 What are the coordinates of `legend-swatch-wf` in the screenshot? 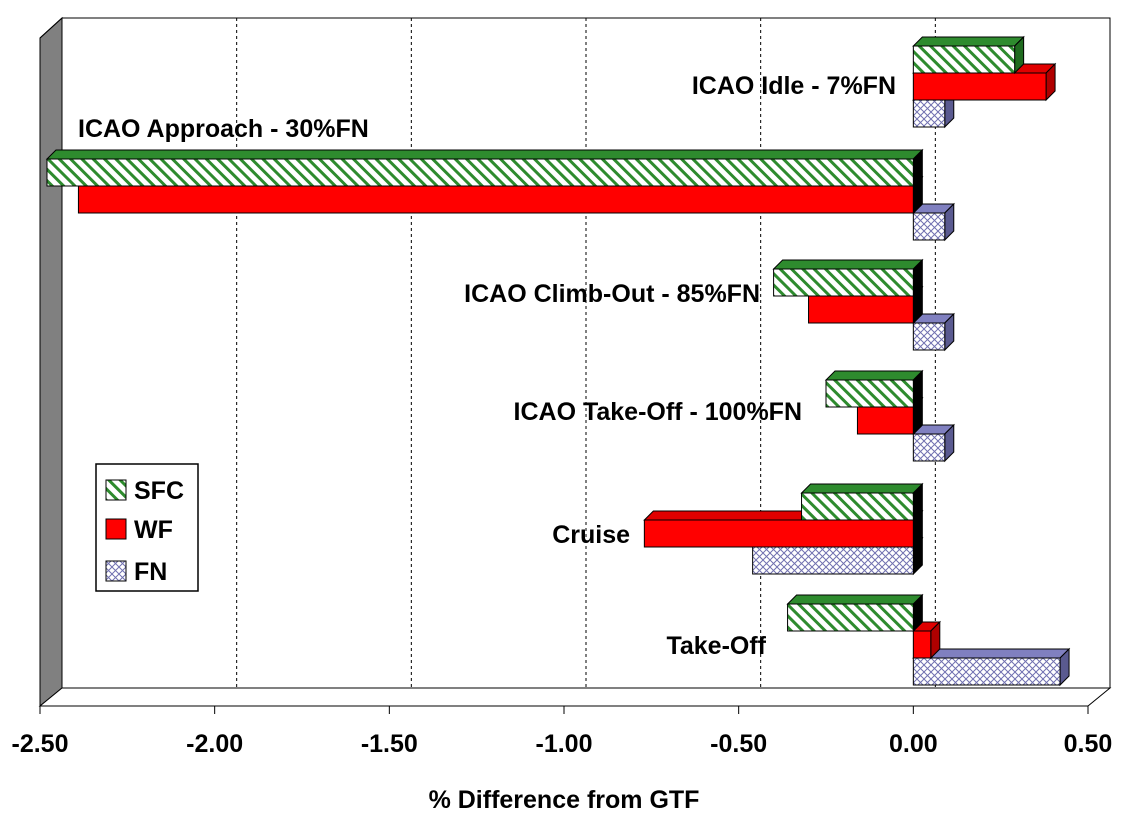 It's located at (116, 529).